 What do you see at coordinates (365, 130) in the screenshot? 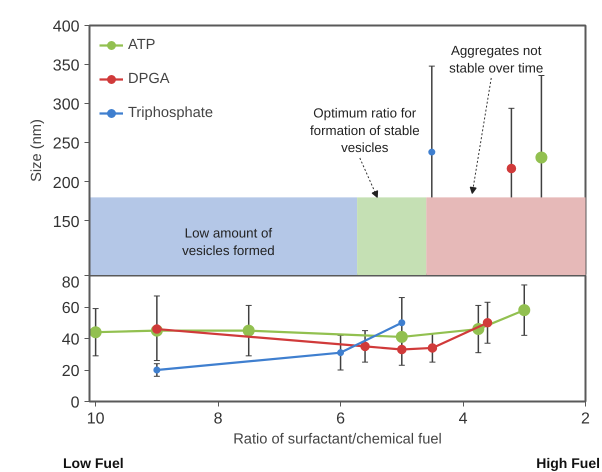
I see `annotation: Optimum ratio for formation of stable vesicles` at bounding box center [365, 130].